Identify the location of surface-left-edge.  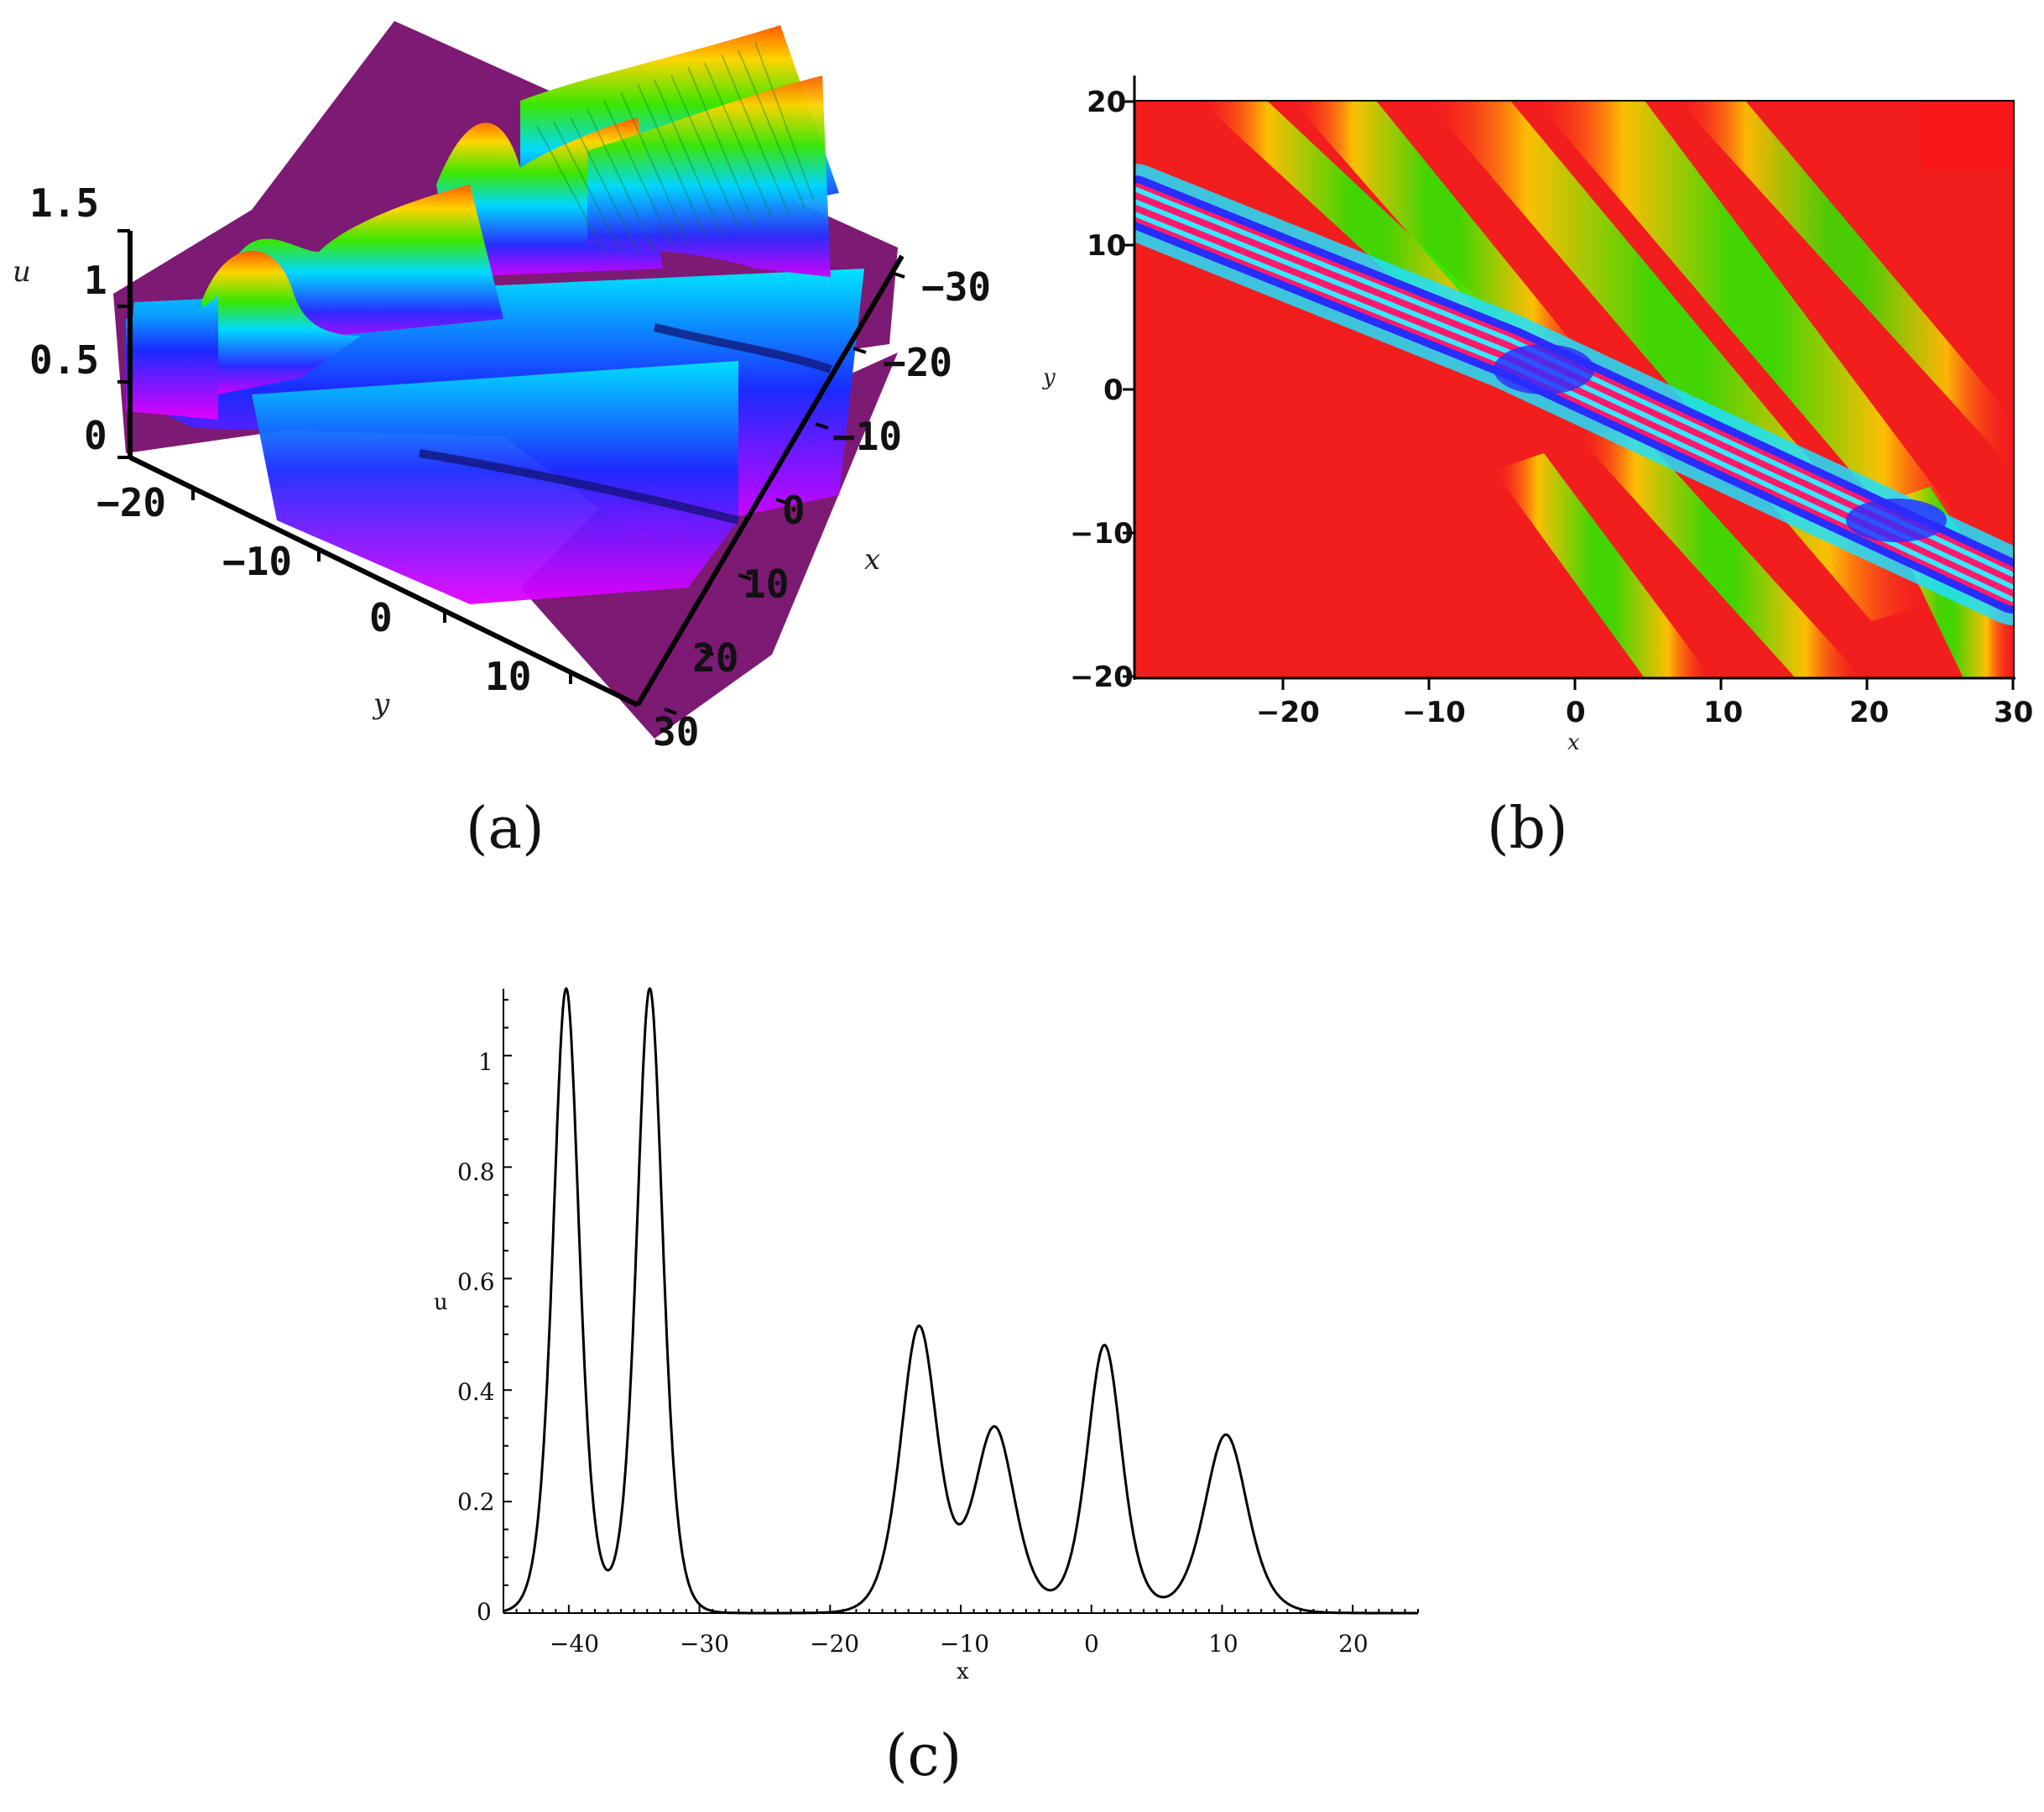
(172, 357).